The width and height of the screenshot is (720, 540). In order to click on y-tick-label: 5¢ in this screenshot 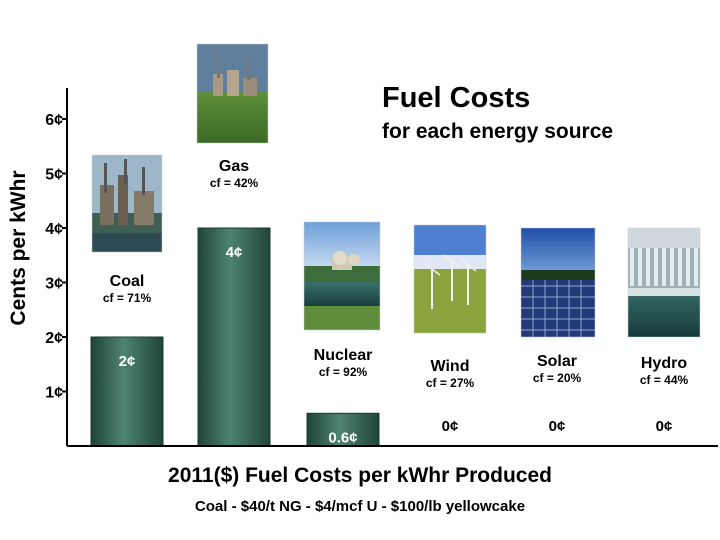, I will do `click(54, 175)`.